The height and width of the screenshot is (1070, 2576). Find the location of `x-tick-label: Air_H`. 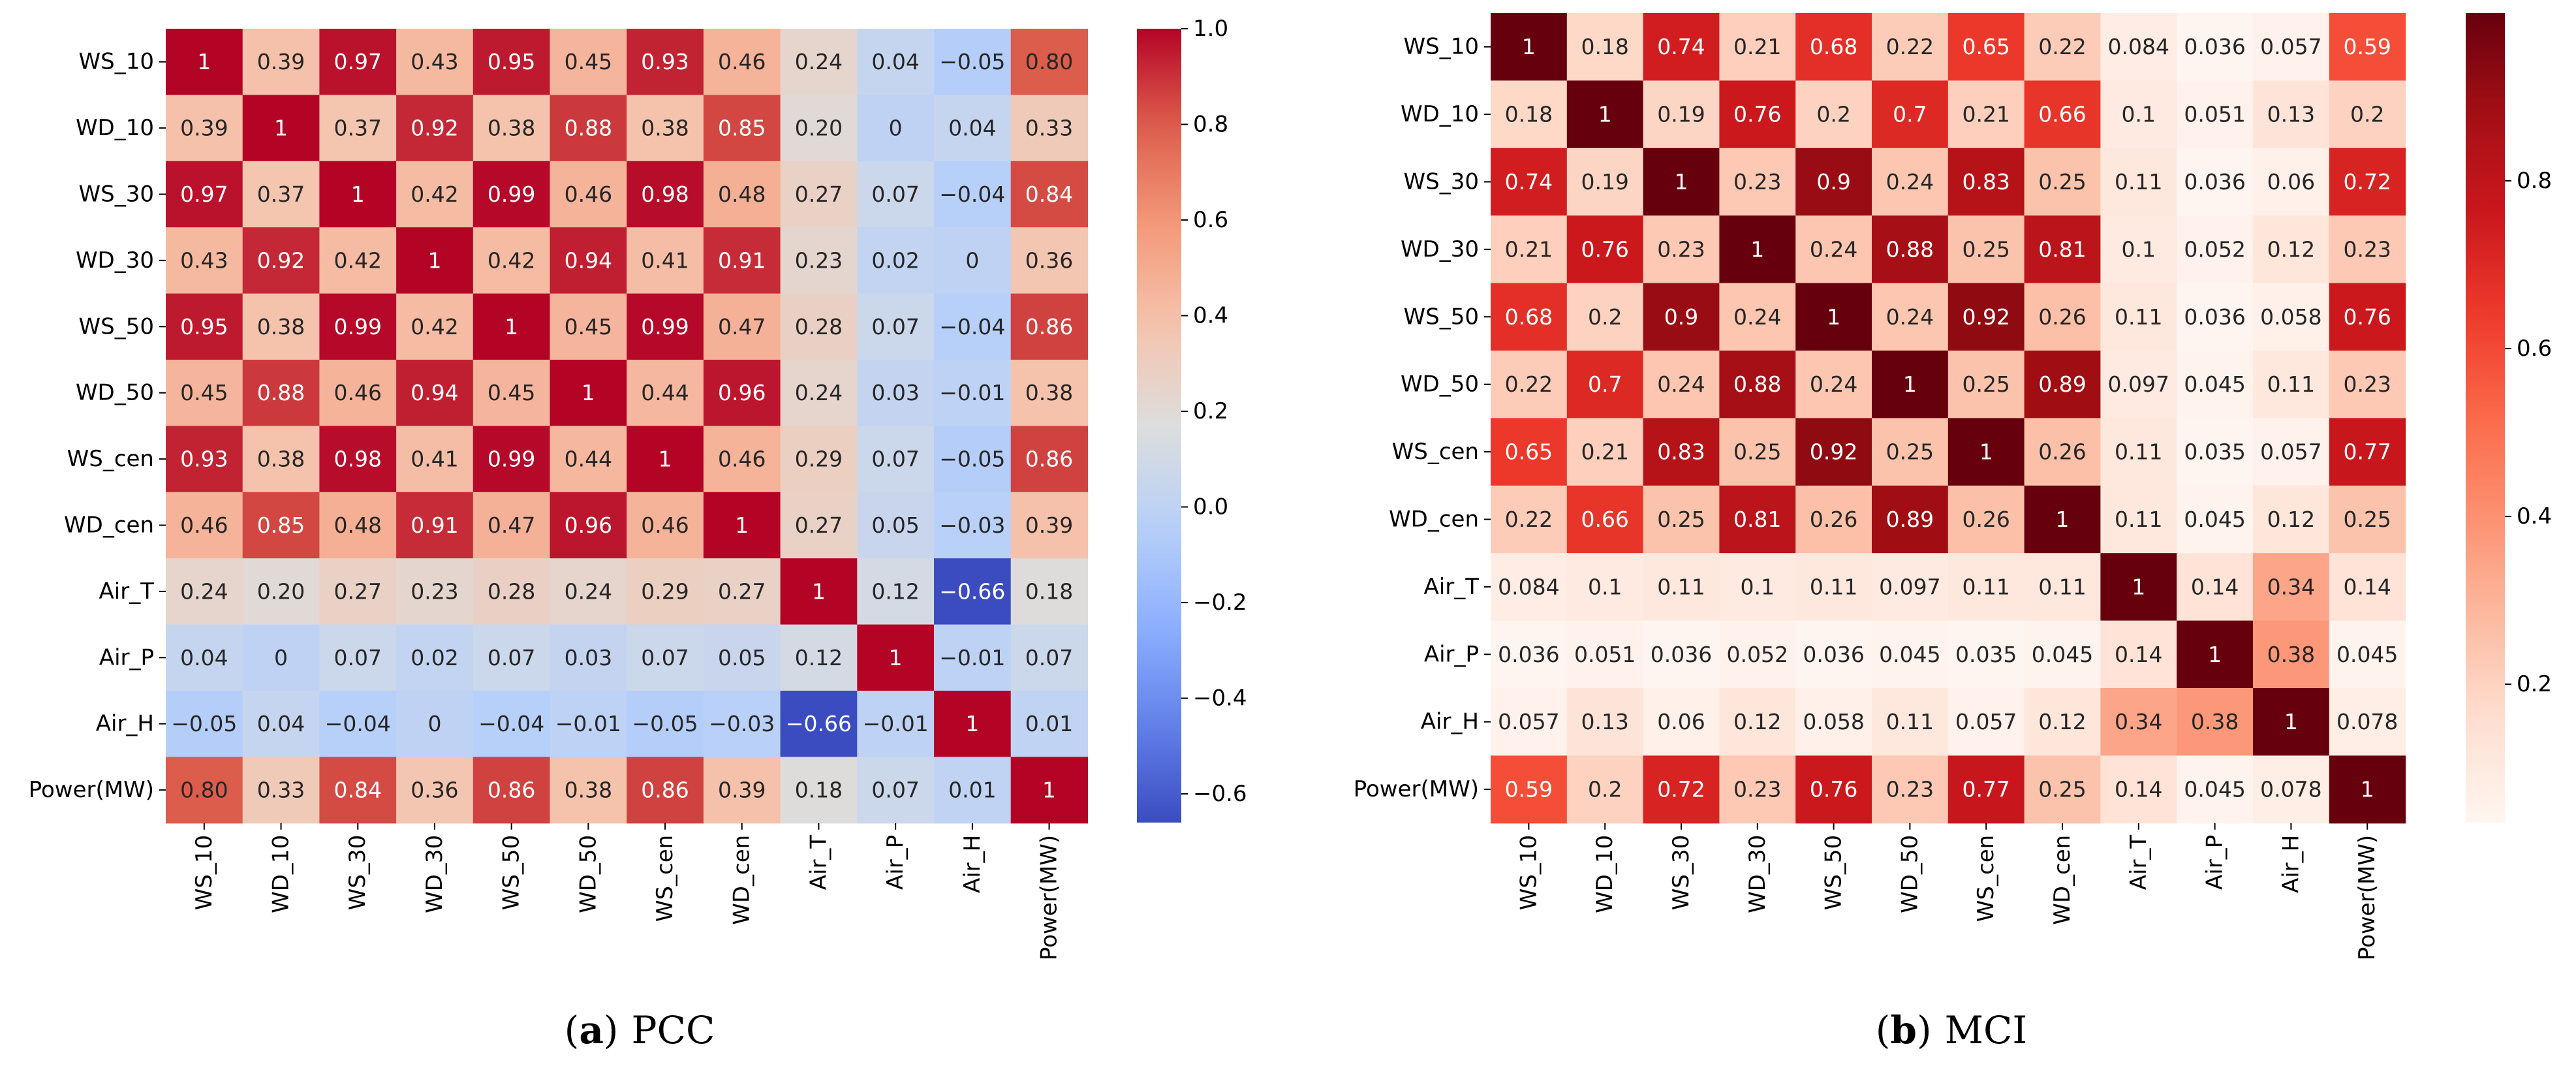

x-tick-label: Air_H is located at coordinates (2291, 864).